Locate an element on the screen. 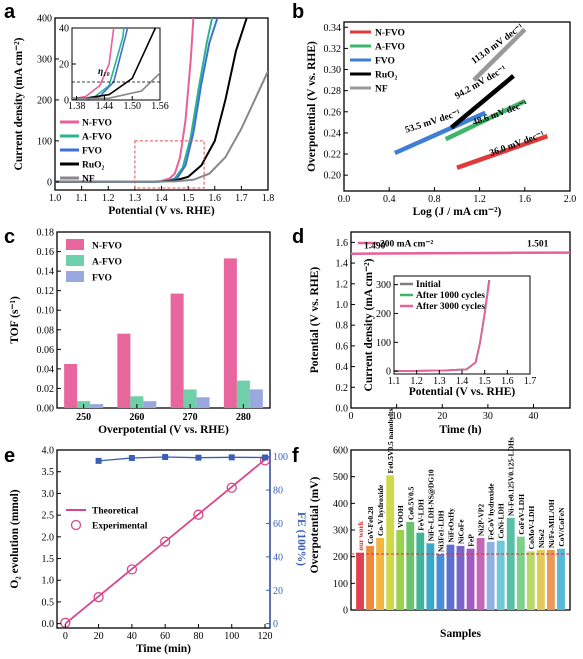 This screenshot has width=583, height=659. panel-c-ytick-label: 0.06 is located at coordinates (46, 350).